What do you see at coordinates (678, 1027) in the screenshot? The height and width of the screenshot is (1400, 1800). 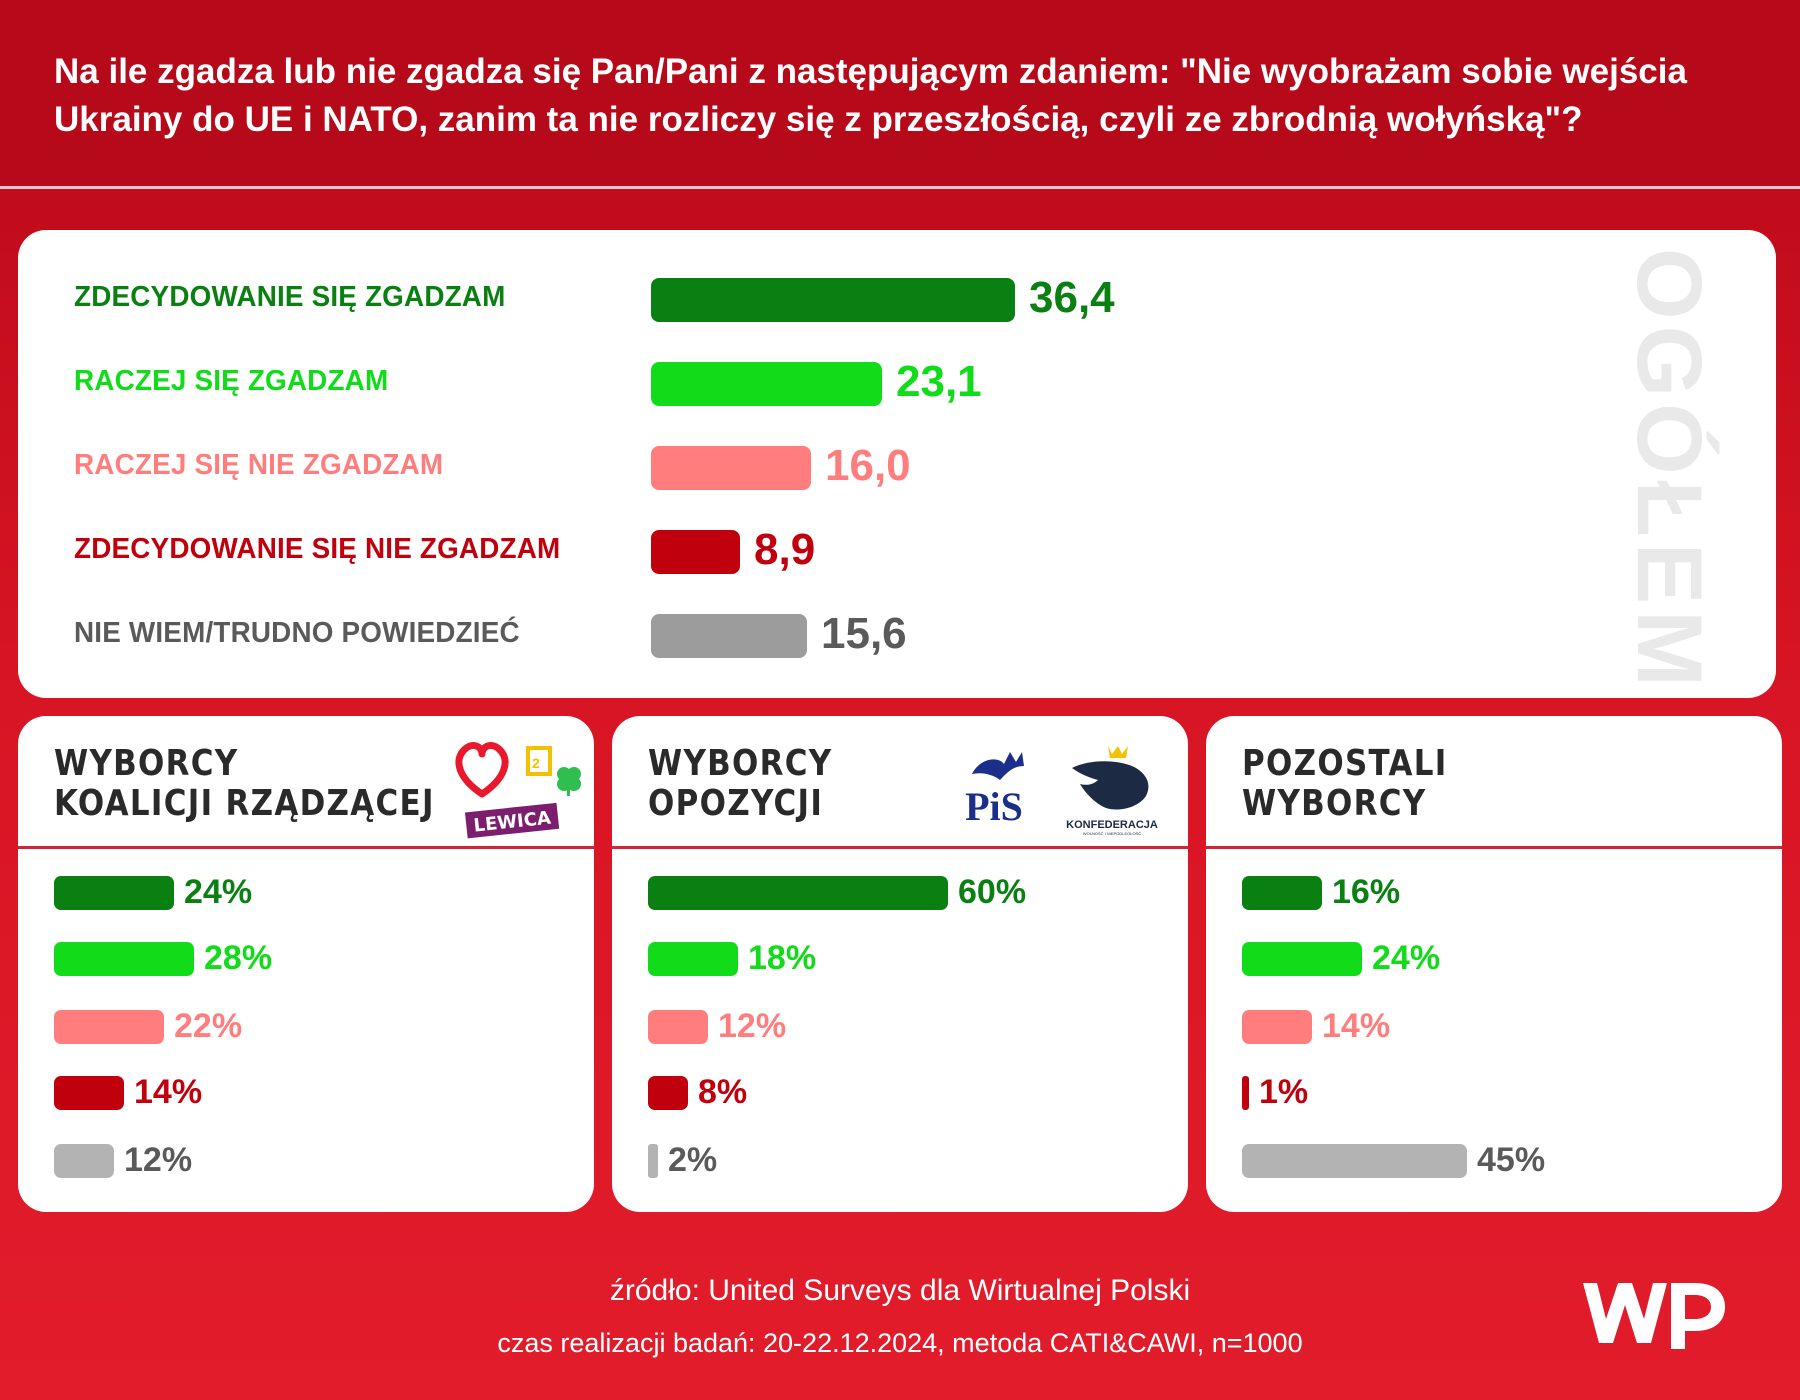 I see `opposition-bar-disagree` at bounding box center [678, 1027].